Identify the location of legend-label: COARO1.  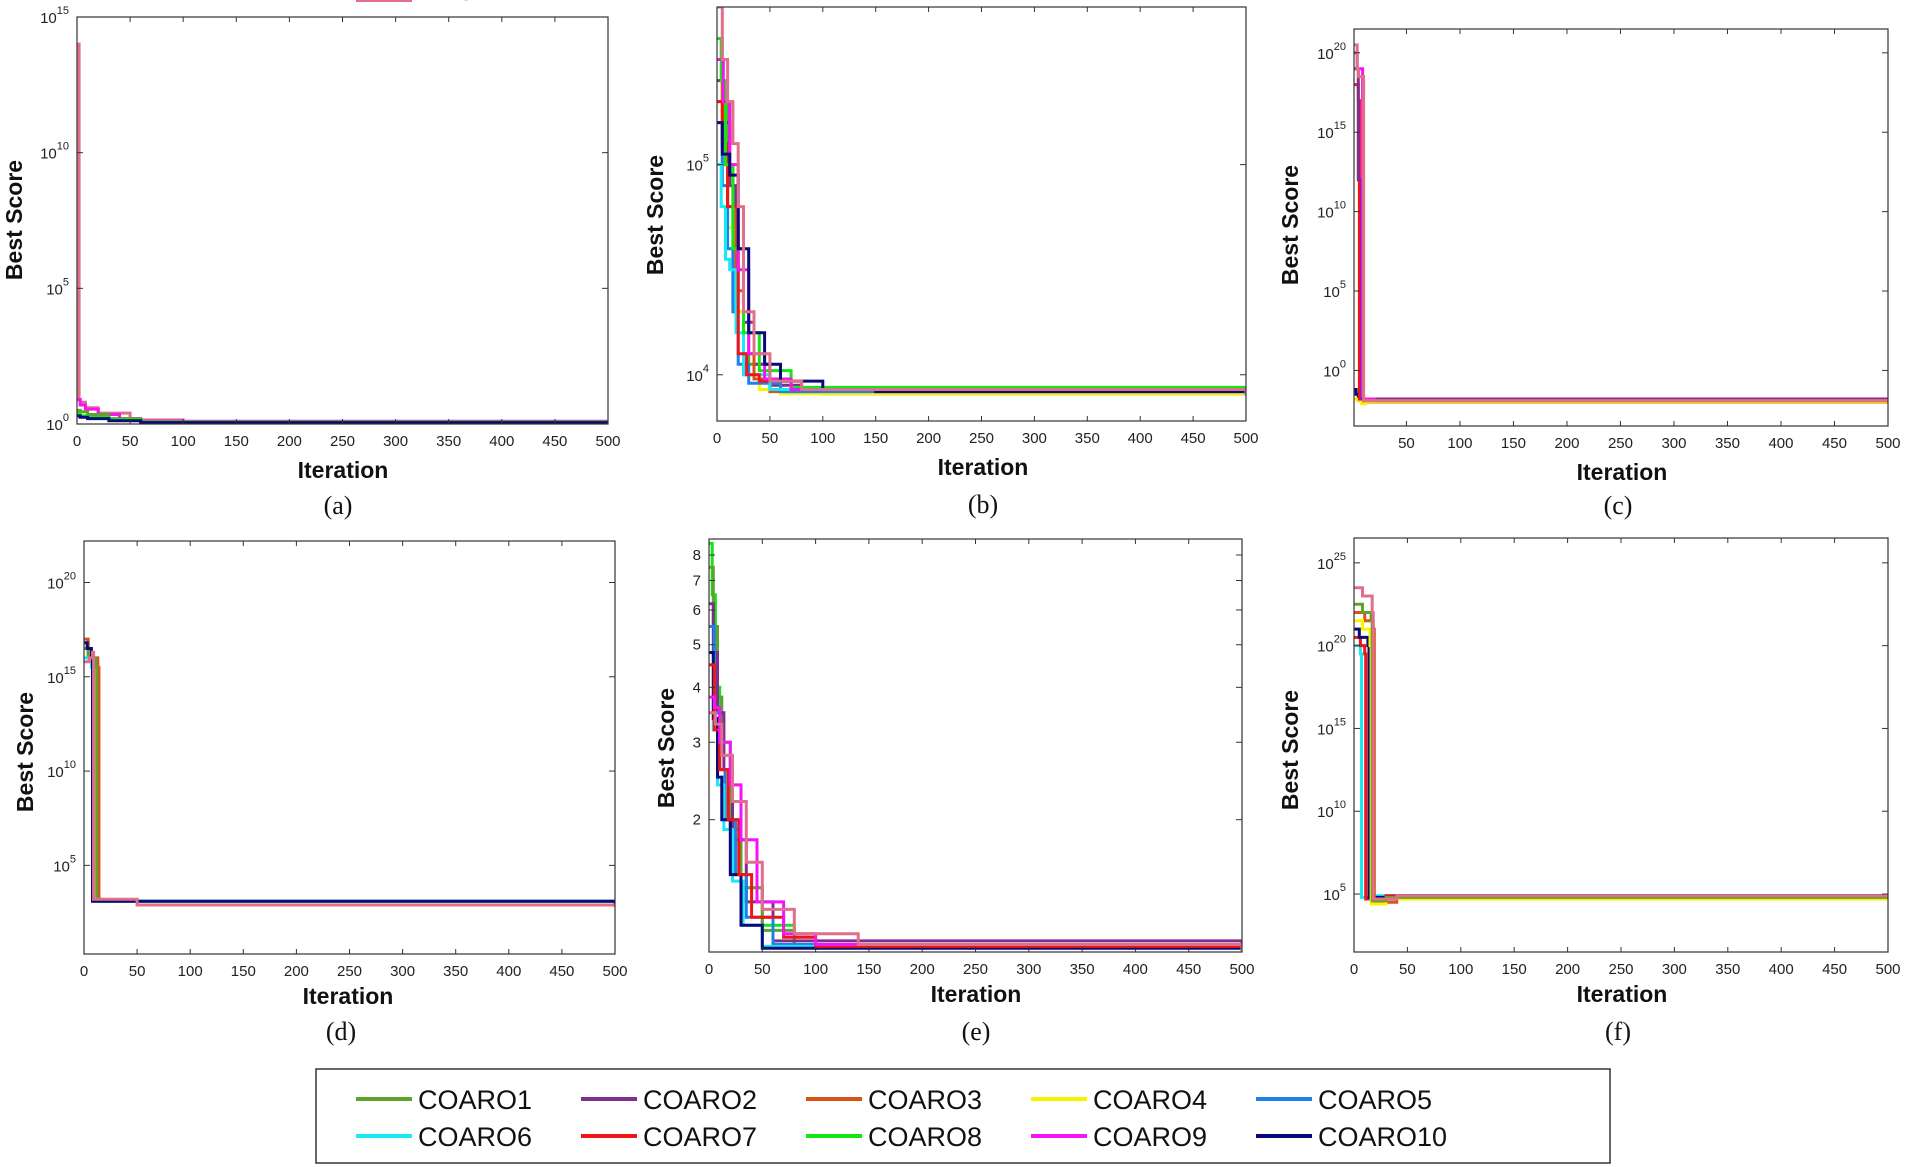
(475, 1100).